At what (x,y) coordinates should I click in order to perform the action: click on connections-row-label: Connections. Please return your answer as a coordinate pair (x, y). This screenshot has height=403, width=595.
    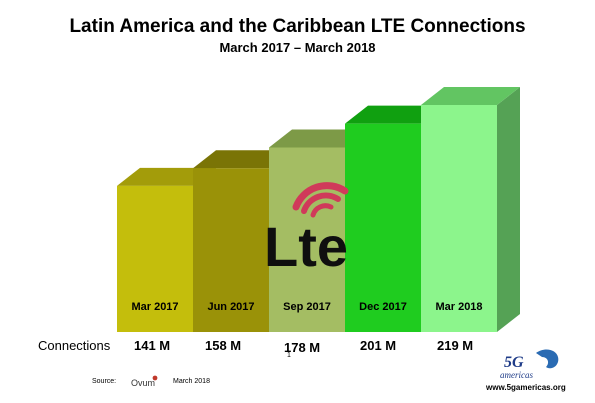
    Looking at the image, I should click on (74, 345).